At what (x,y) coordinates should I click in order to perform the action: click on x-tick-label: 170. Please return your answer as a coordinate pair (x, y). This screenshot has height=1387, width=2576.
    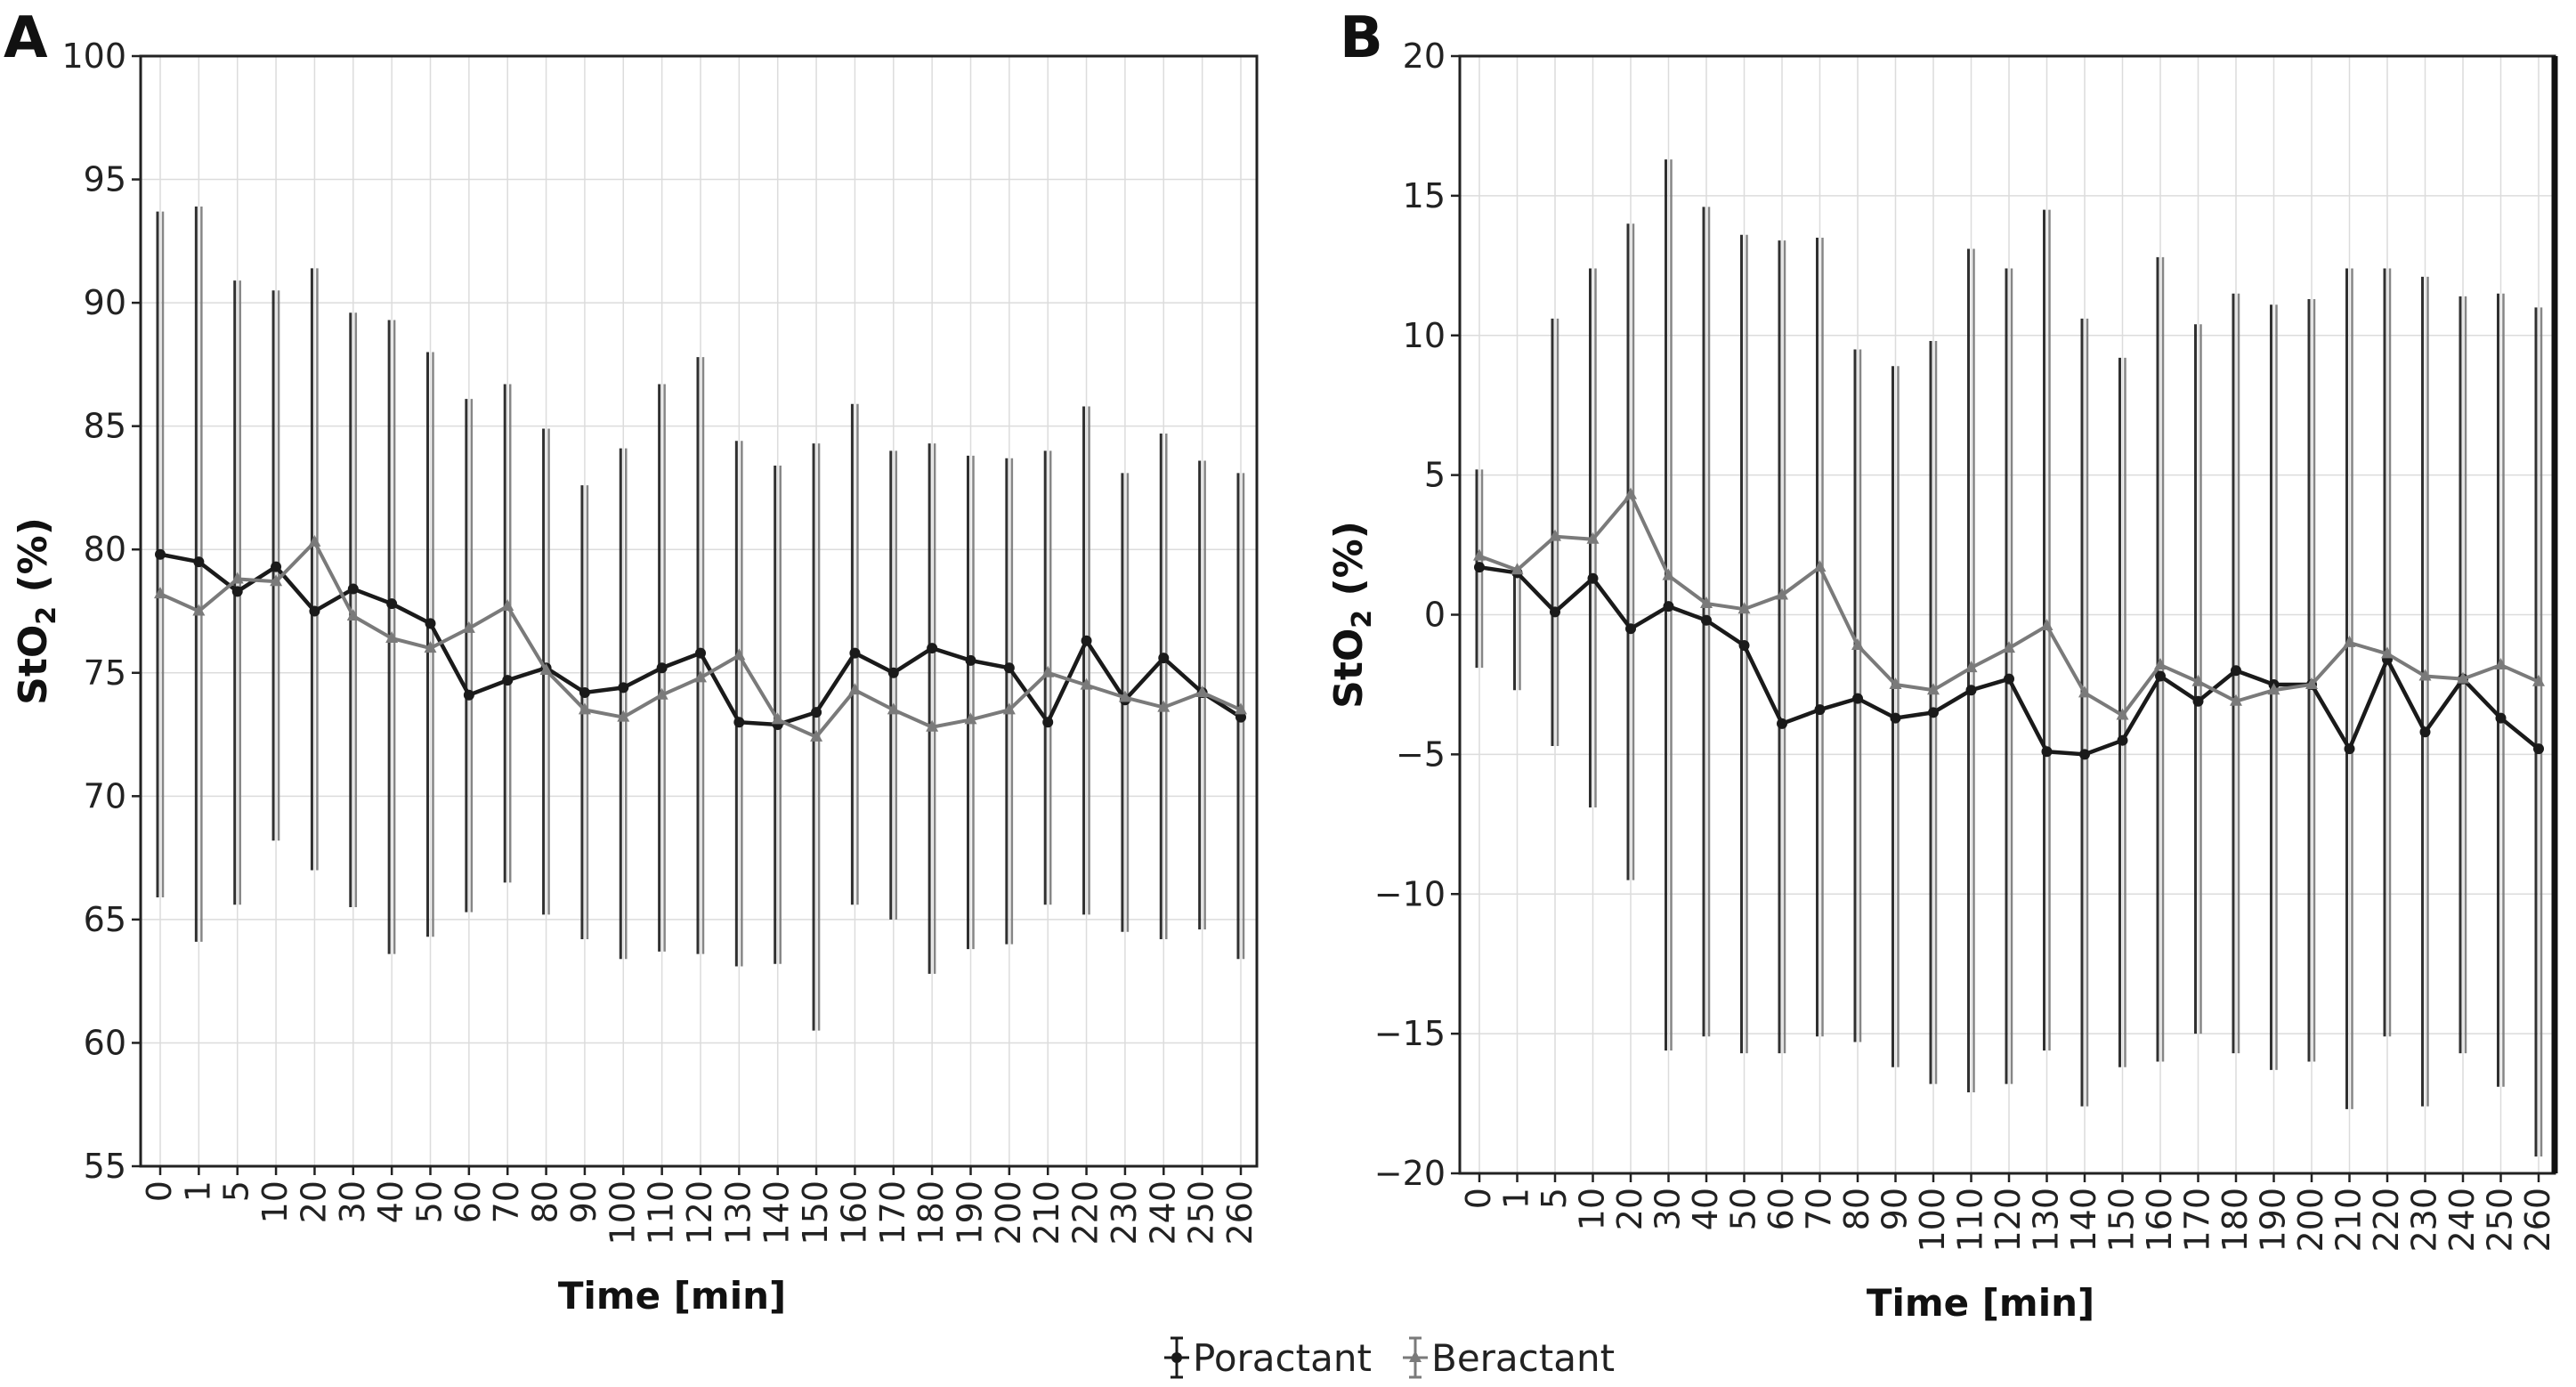
    Looking at the image, I should click on (2198, 1221).